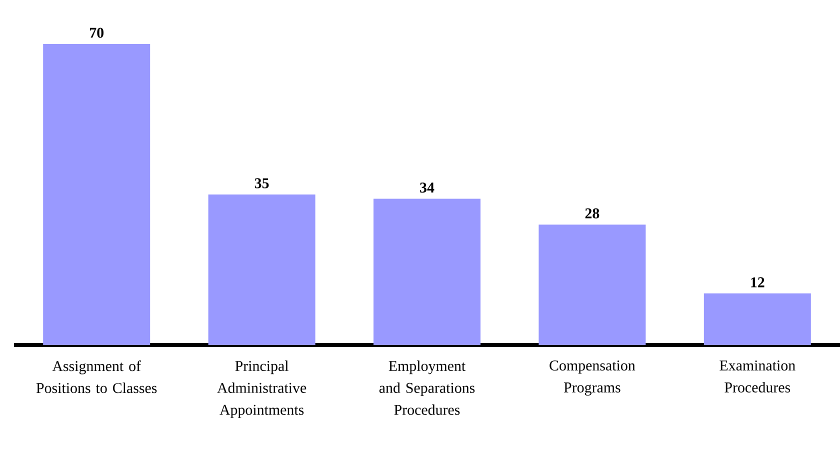 The width and height of the screenshot is (840, 458). What do you see at coordinates (592, 213) in the screenshot?
I see `data-label: 28` at bounding box center [592, 213].